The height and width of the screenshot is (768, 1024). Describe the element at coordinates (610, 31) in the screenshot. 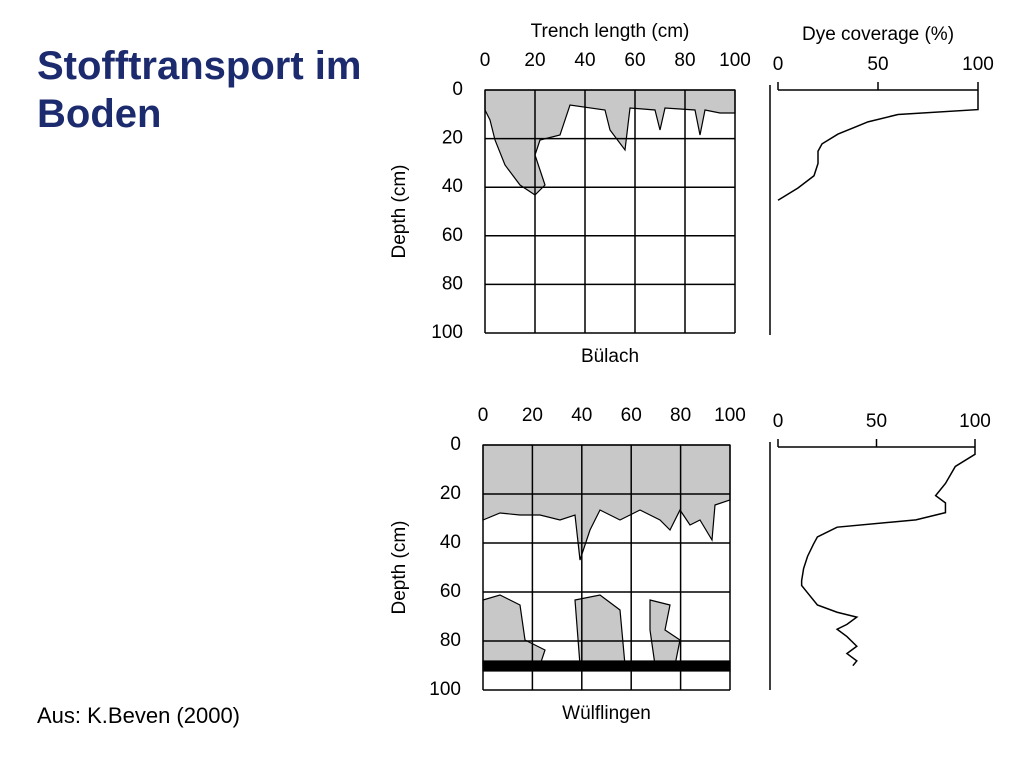

I see `x-axis-label: Trench length (cm)` at that location.